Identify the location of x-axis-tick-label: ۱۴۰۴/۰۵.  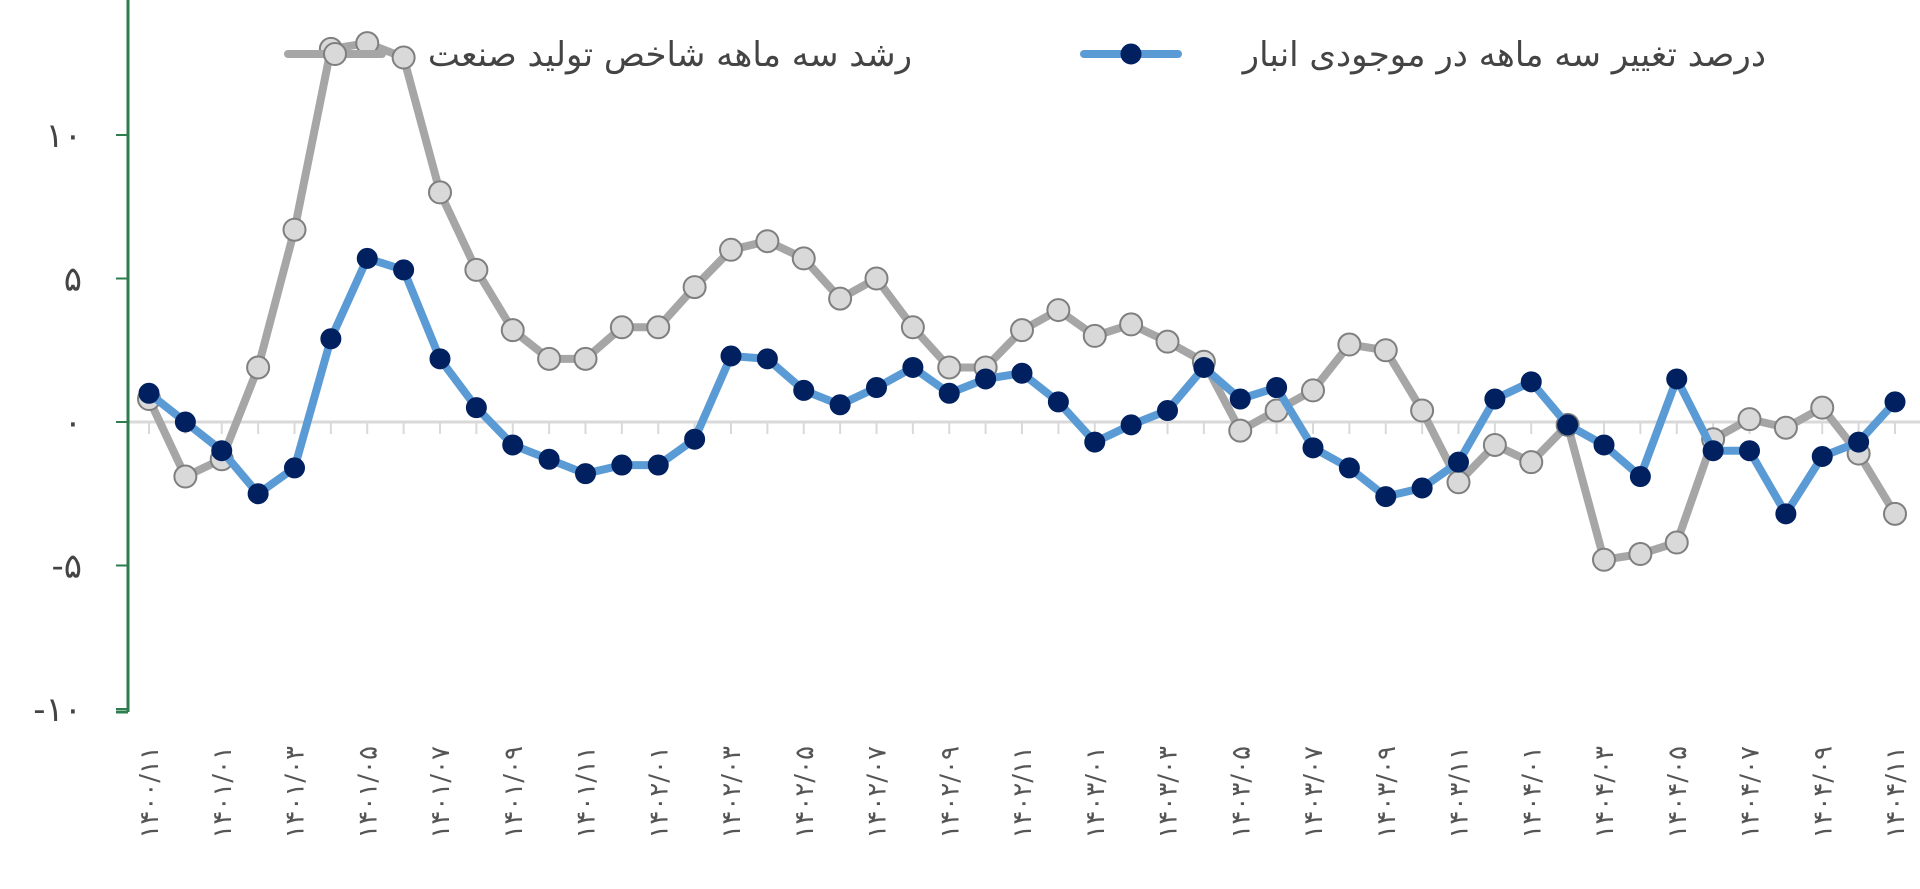
(1678, 792).